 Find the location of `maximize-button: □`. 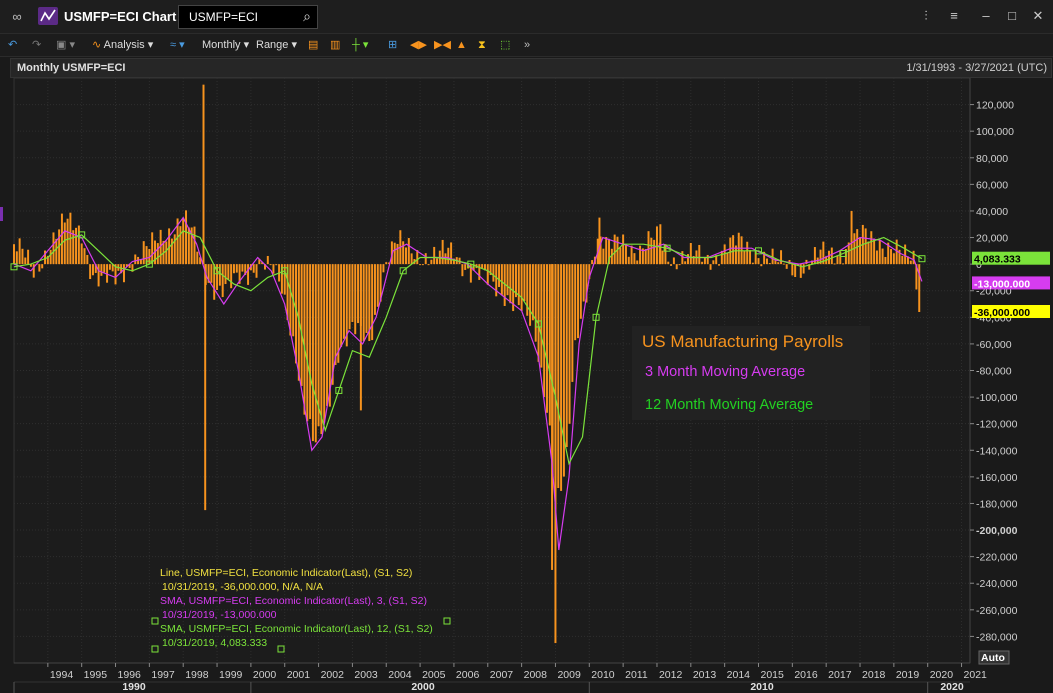

maximize-button: □ is located at coordinates (1012, 15).